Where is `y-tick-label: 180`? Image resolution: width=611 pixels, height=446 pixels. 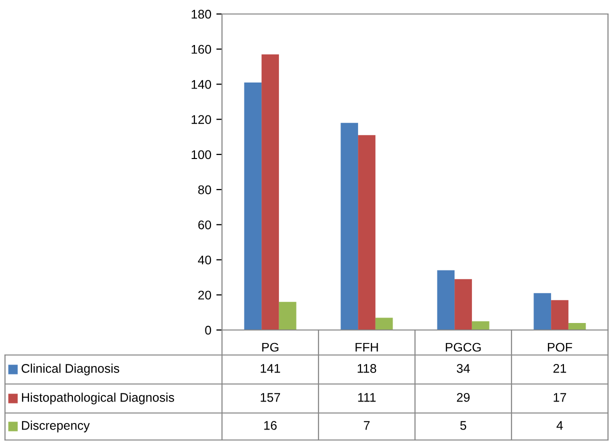
y-tick-label: 180 is located at coordinates (202, 14).